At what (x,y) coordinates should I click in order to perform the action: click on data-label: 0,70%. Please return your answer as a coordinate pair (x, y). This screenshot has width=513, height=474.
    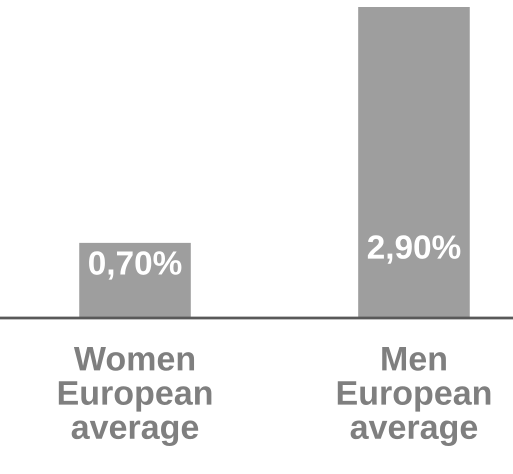
    Looking at the image, I should click on (135, 265).